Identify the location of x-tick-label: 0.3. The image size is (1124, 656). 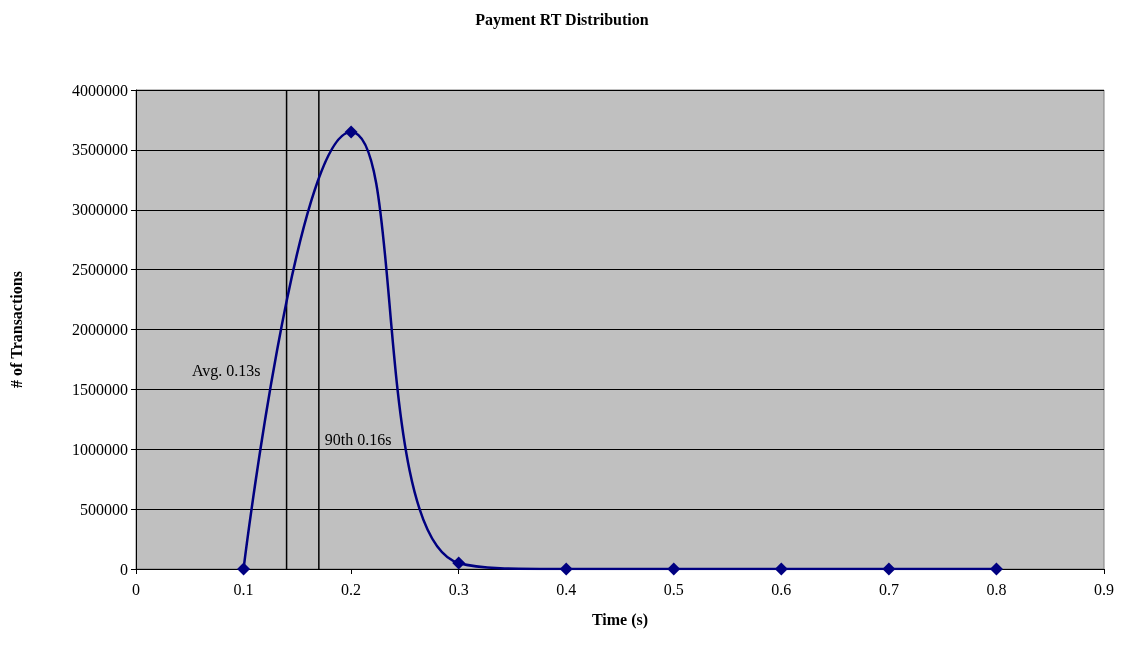
(458, 589).